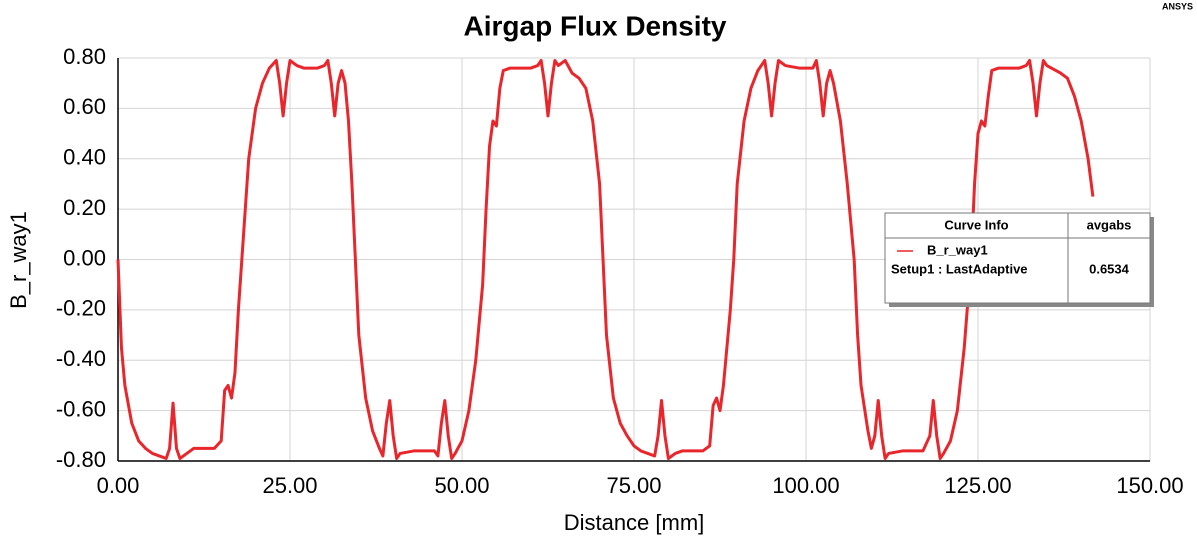  Describe the element at coordinates (81, 459) in the screenshot. I see `y-tick-label: -0.80` at that location.